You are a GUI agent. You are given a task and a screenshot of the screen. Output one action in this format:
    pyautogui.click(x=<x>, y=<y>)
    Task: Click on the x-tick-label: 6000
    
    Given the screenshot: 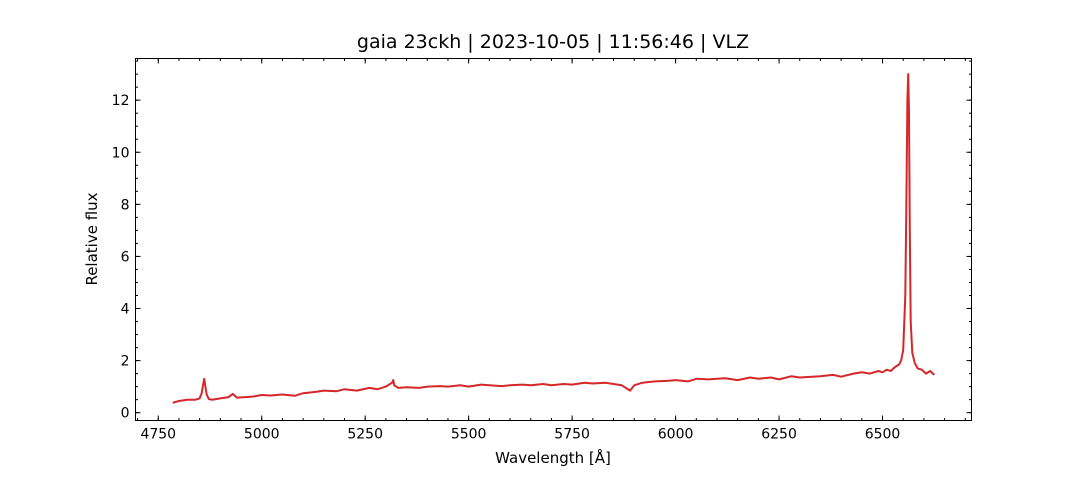 What is the action you would take?
    pyautogui.click(x=676, y=435)
    